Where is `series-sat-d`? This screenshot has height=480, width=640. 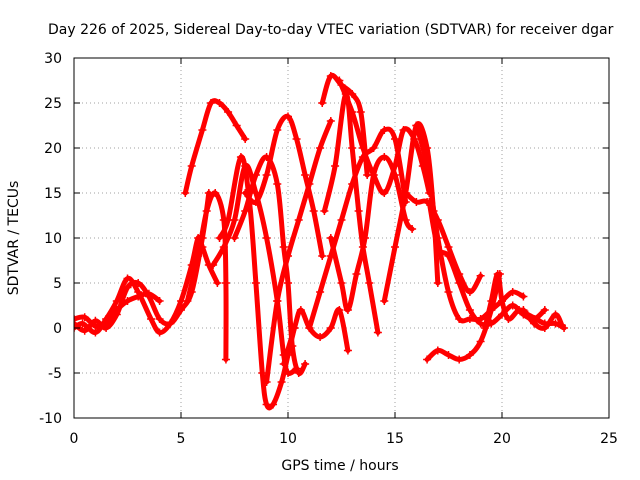
series-sat-d is located at coordinates (215, 147).